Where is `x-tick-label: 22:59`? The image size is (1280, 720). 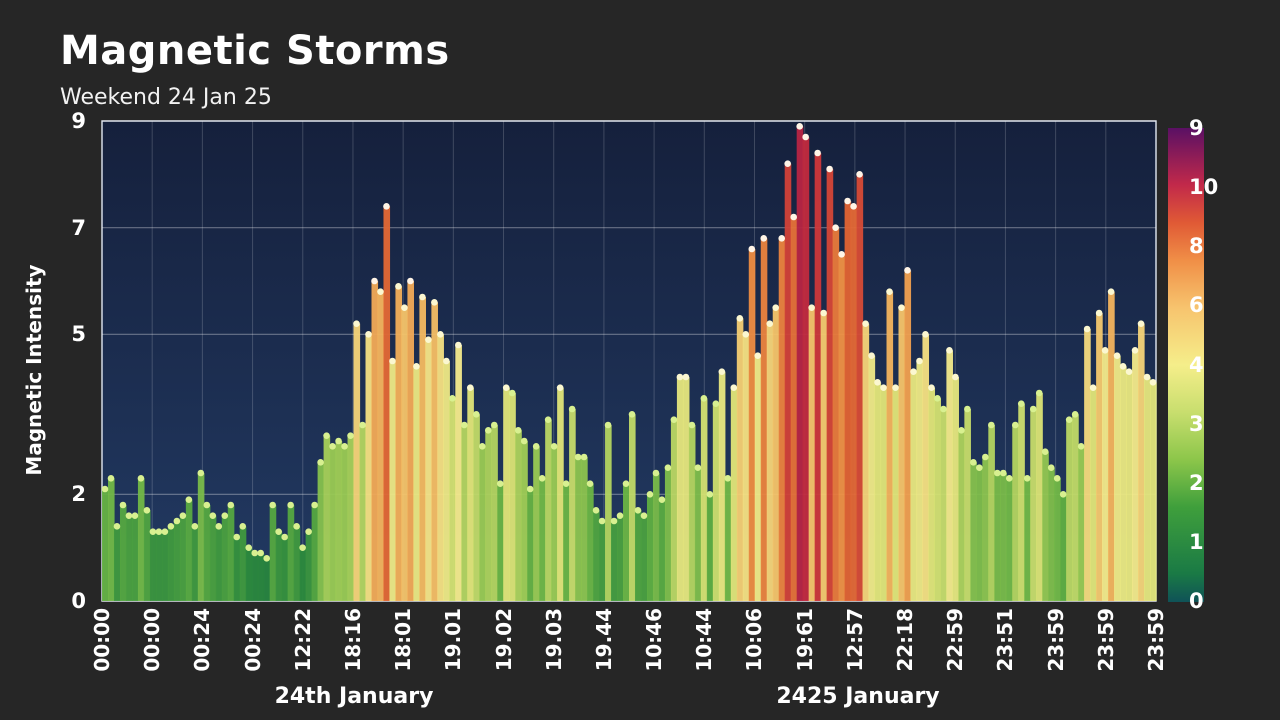 x-tick-label: 22:59 is located at coordinates (955, 640).